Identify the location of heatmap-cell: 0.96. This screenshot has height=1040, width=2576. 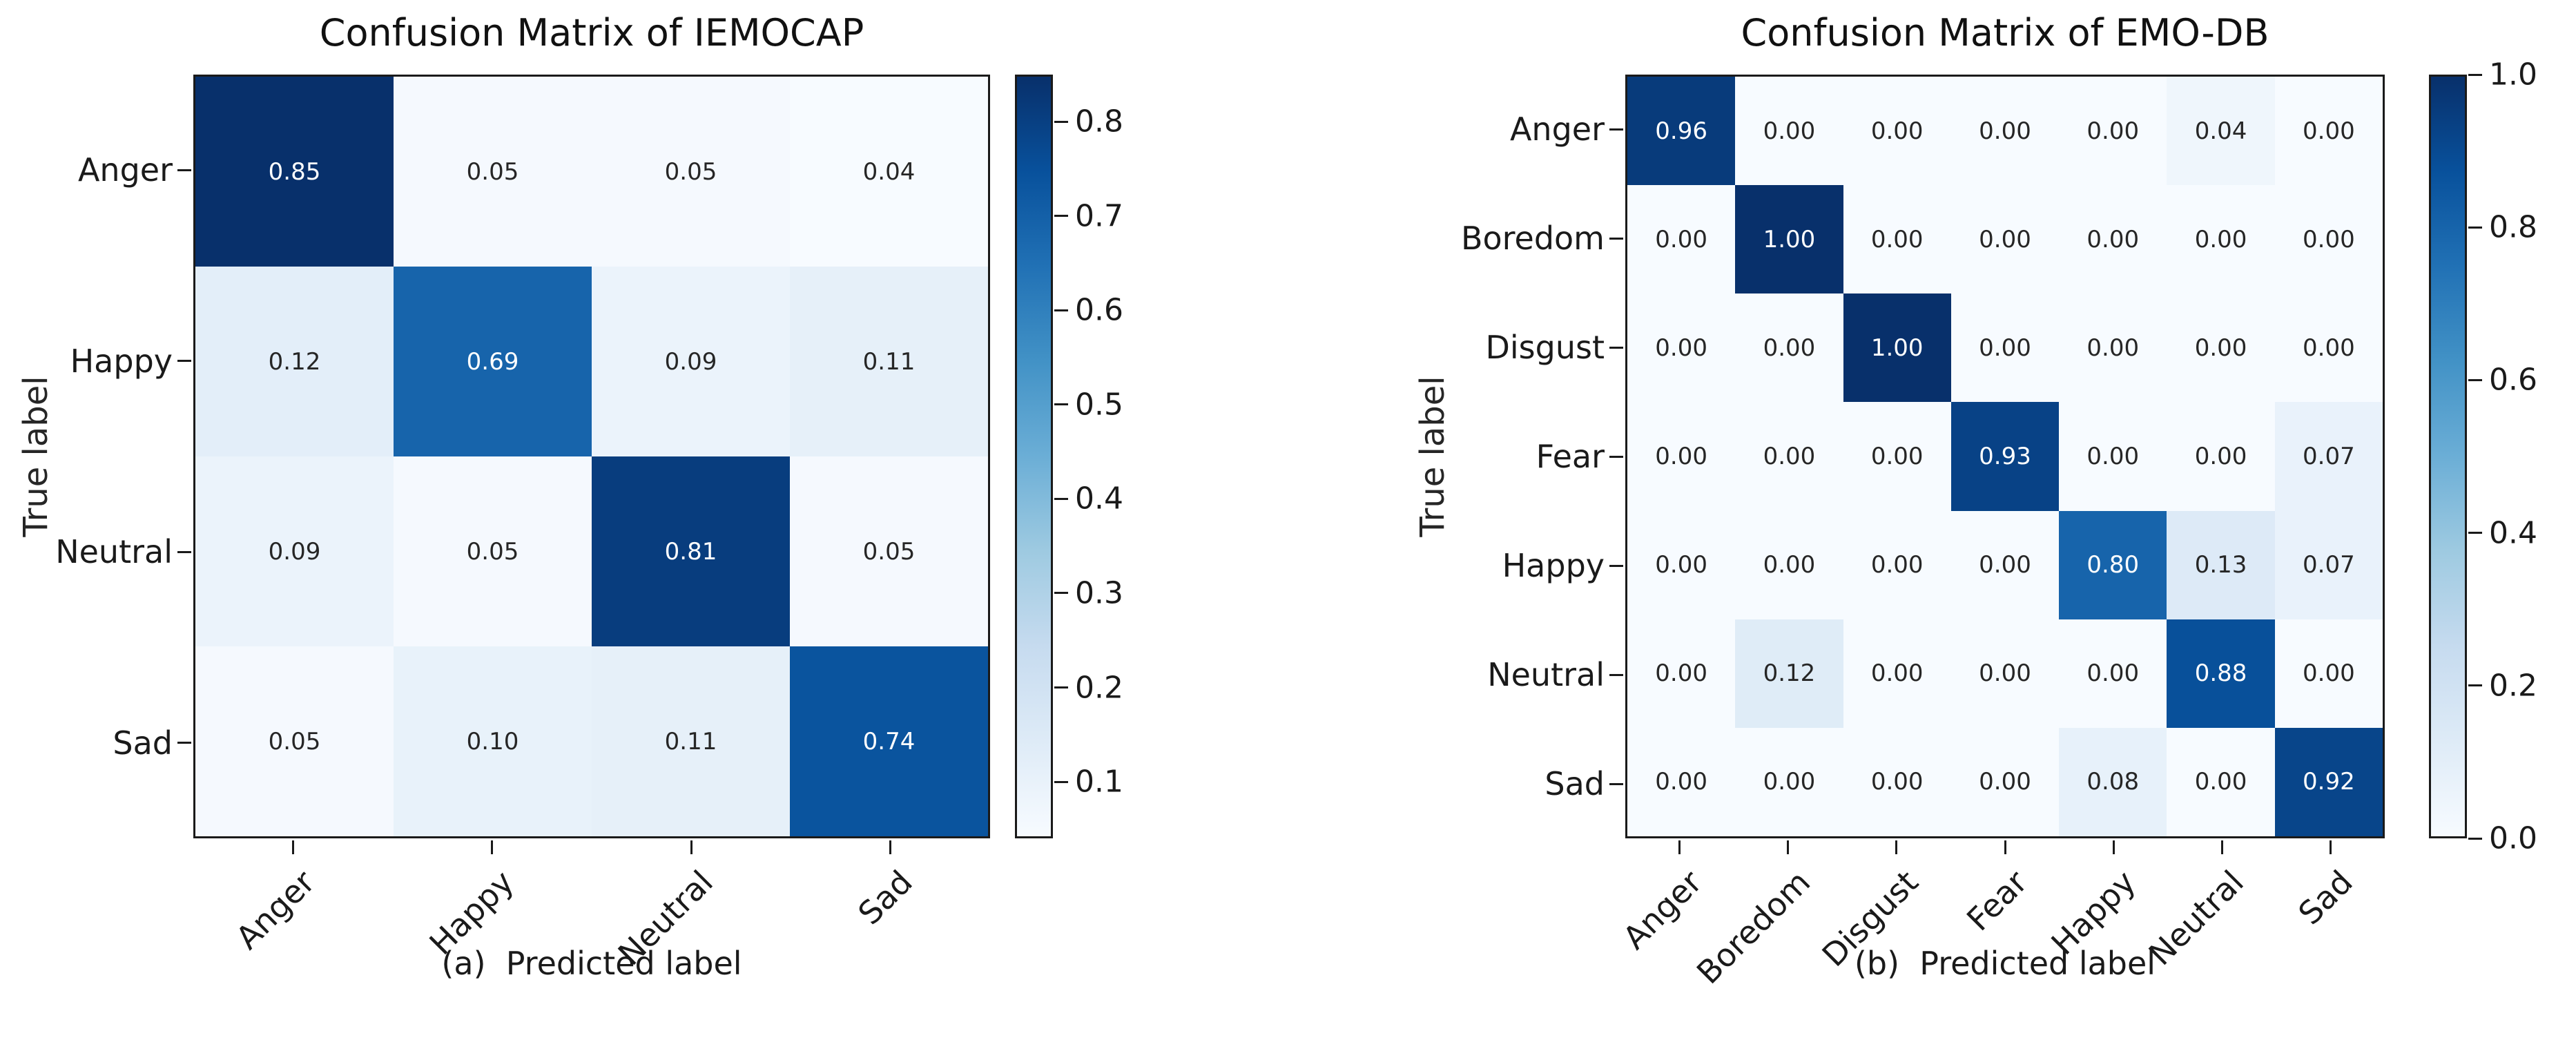
(1681, 131).